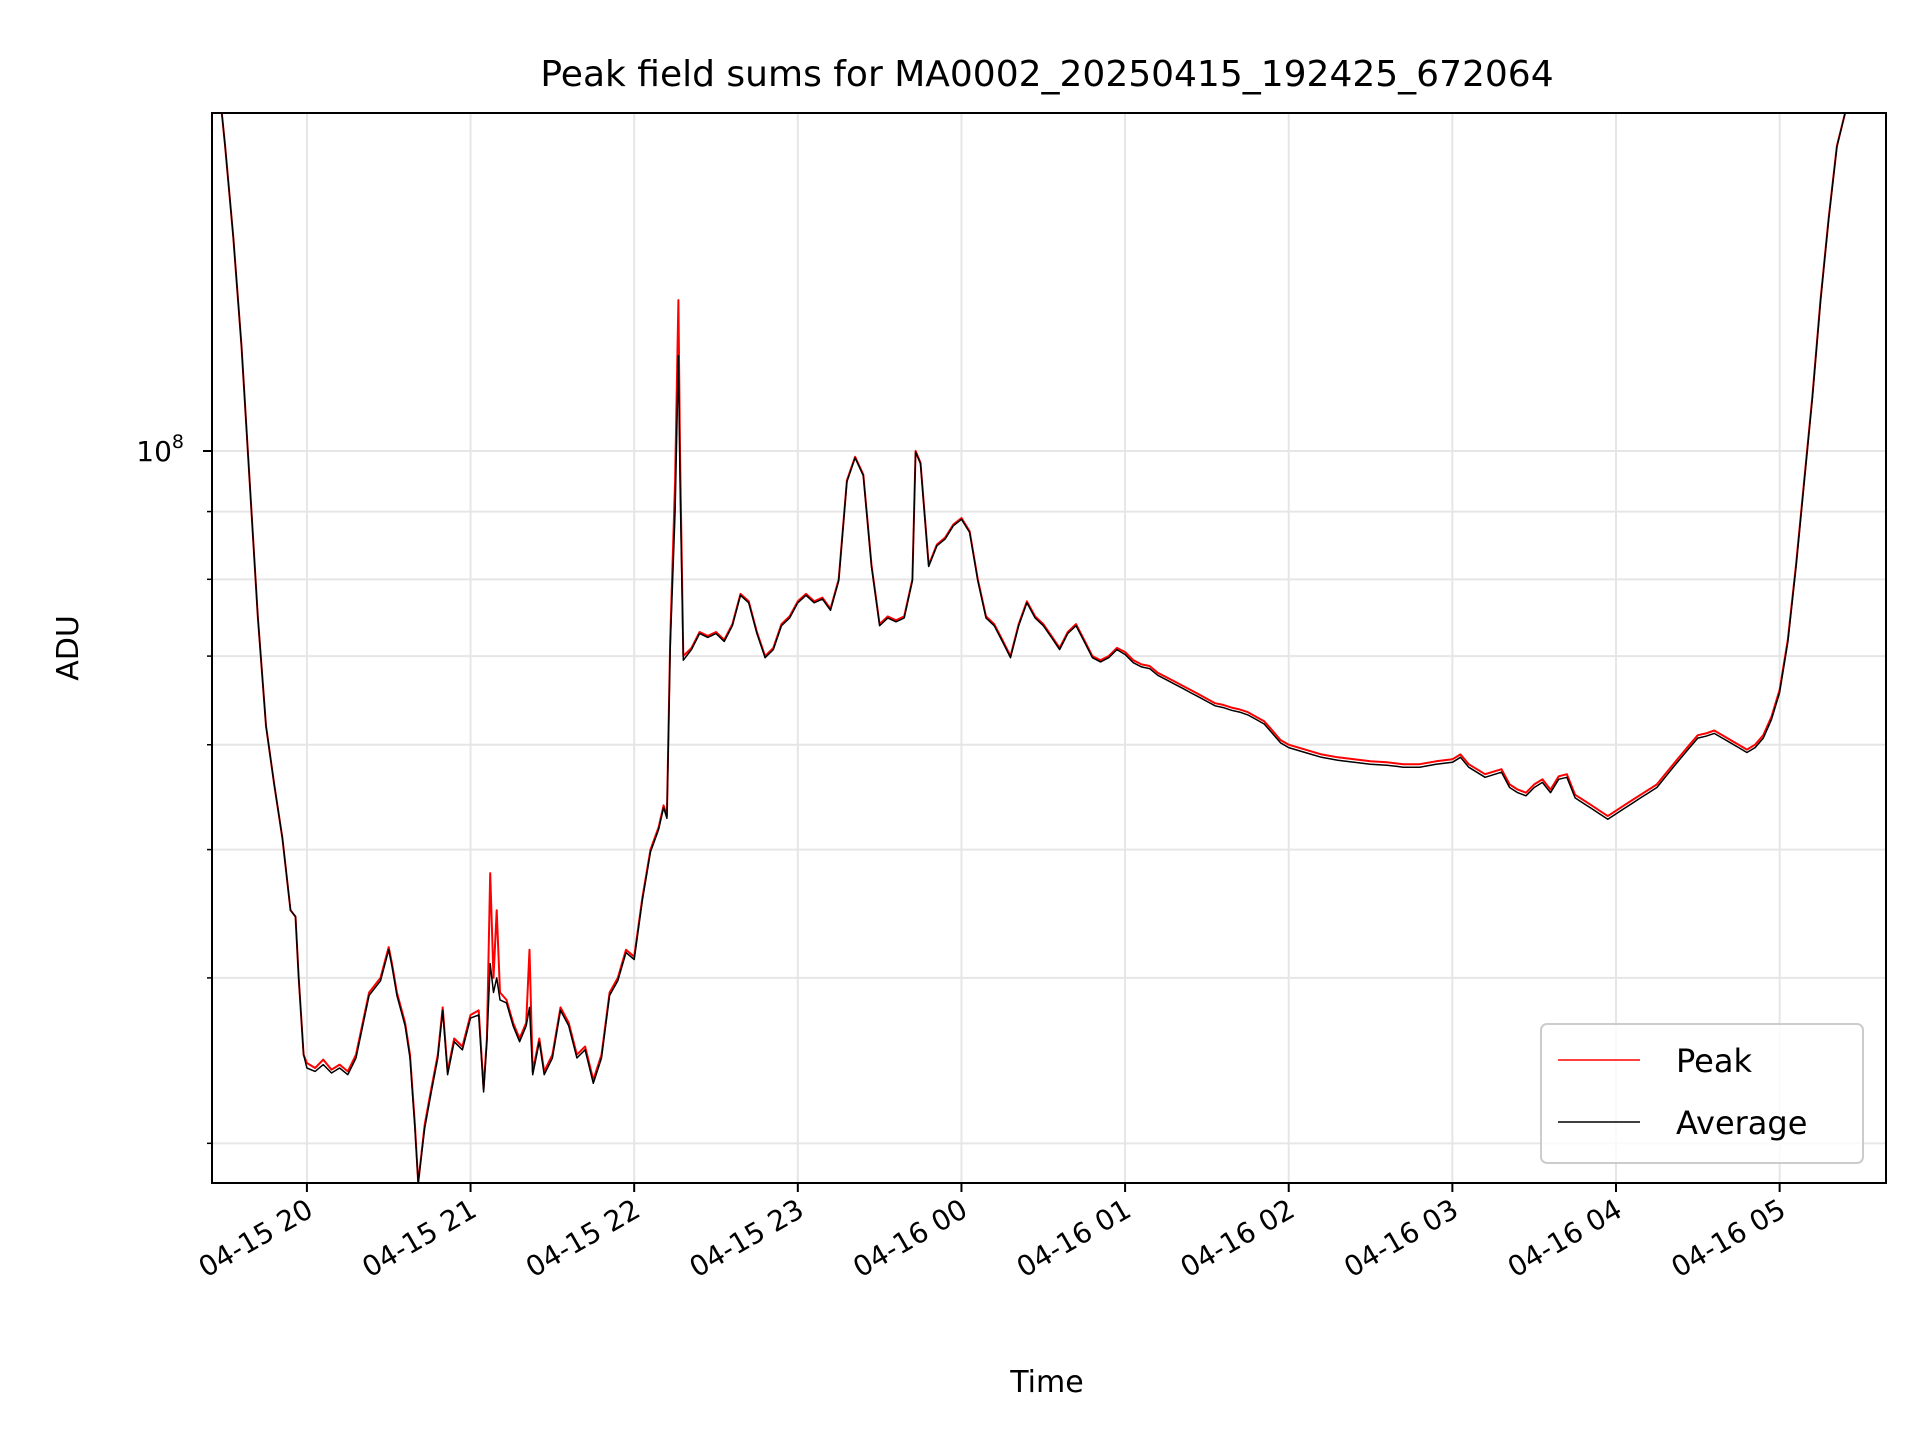 The height and width of the screenshot is (1440, 1920). I want to click on legend: Peak Average, so click(1702, 1093).